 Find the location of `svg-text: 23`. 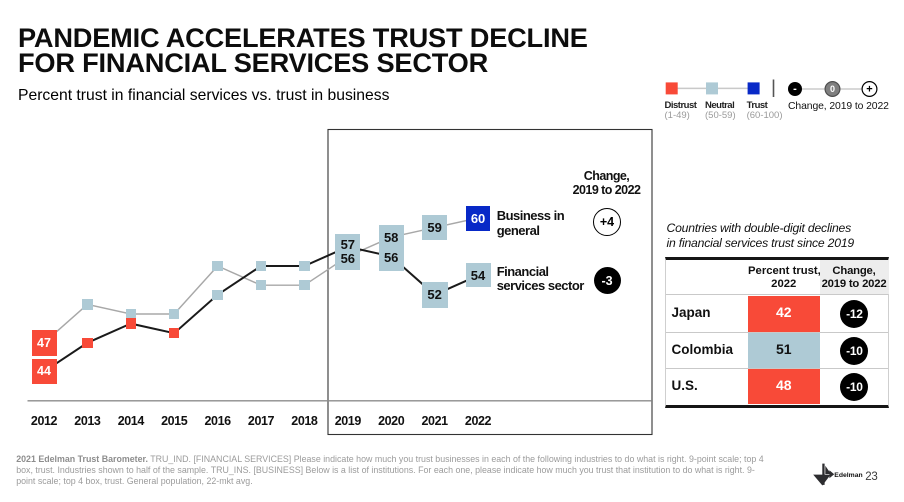

svg-text: 23 is located at coordinates (871, 477).